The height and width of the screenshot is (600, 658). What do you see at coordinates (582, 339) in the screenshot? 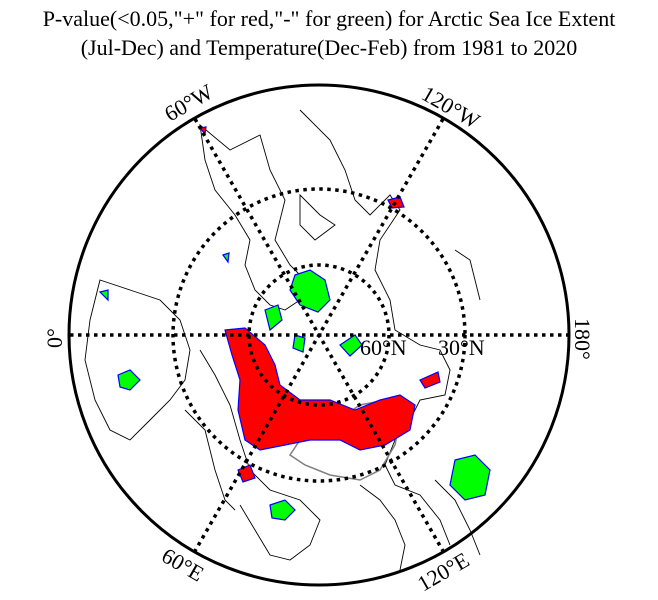
I see `label-180: 180°` at bounding box center [582, 339].